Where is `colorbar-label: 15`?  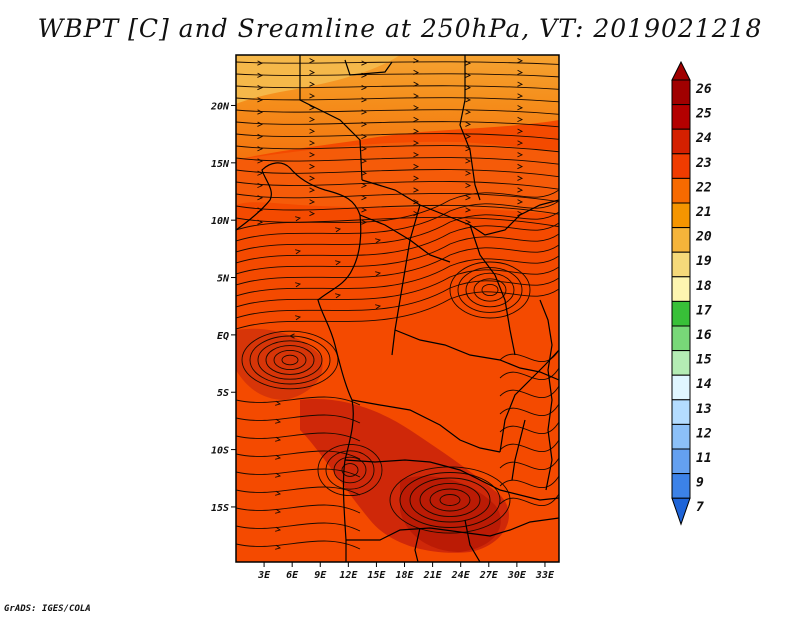 colorbar-label: 15 is located at coordinates (704, 360).